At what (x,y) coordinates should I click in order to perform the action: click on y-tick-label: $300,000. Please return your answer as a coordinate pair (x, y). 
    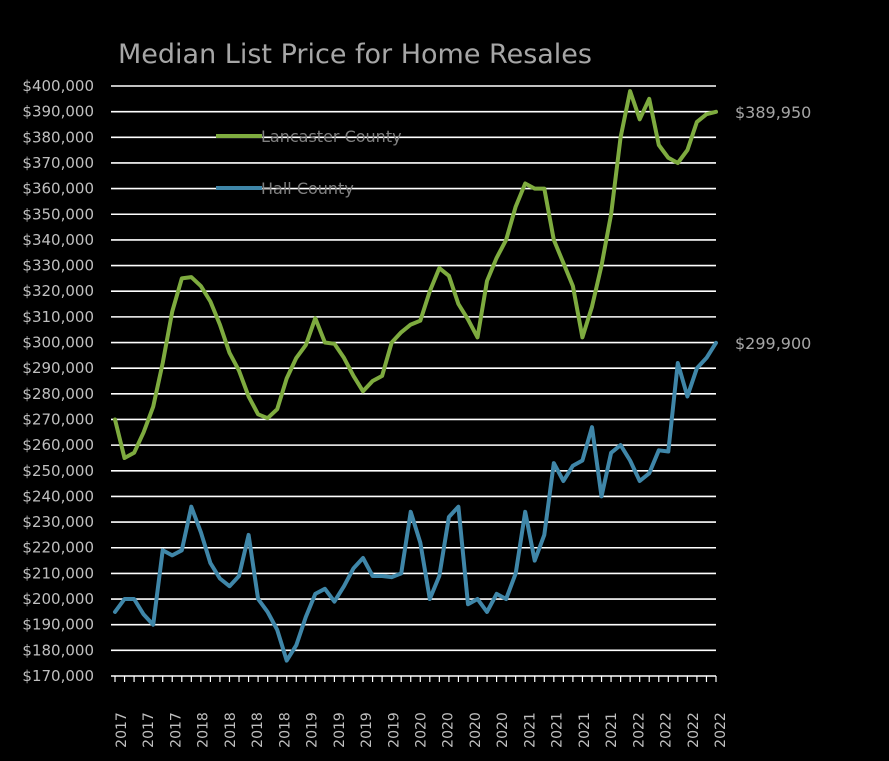
    Looking at the image, I should click on (58, 343).